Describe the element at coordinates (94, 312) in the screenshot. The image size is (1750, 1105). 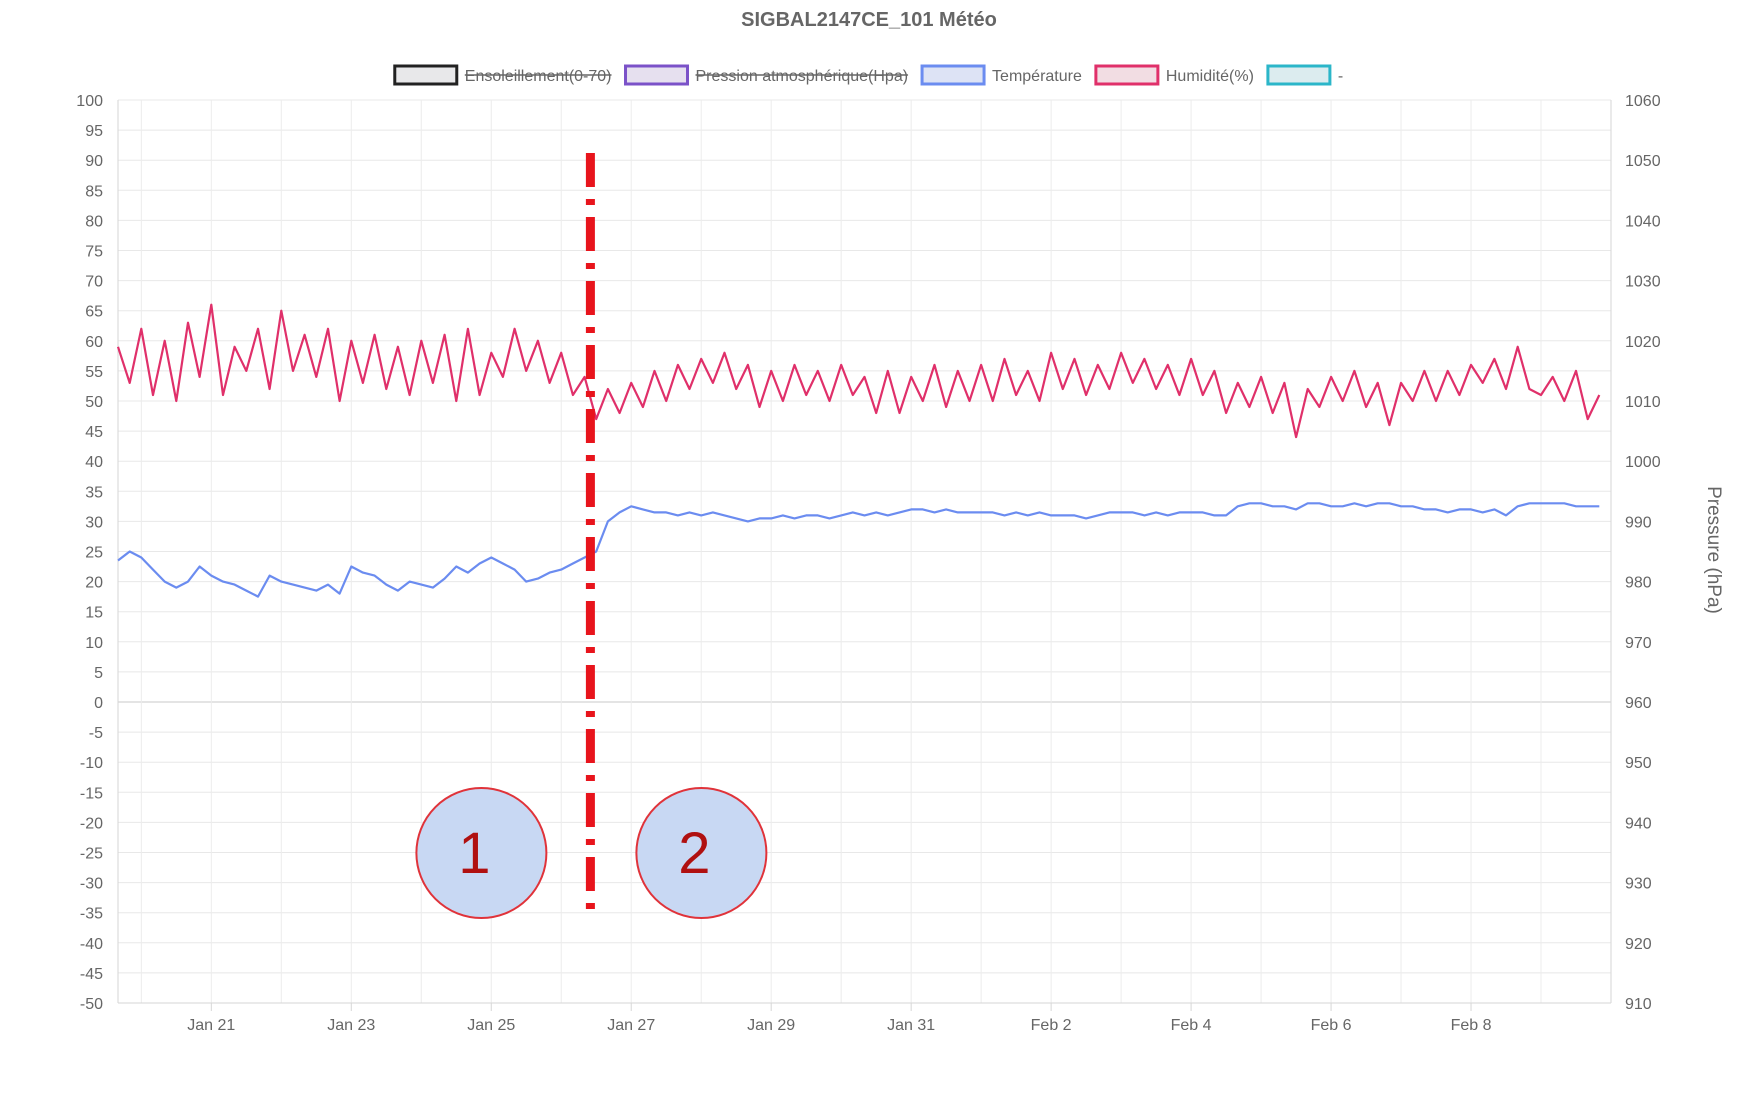
I see `left-tick-label: 65` at that location.